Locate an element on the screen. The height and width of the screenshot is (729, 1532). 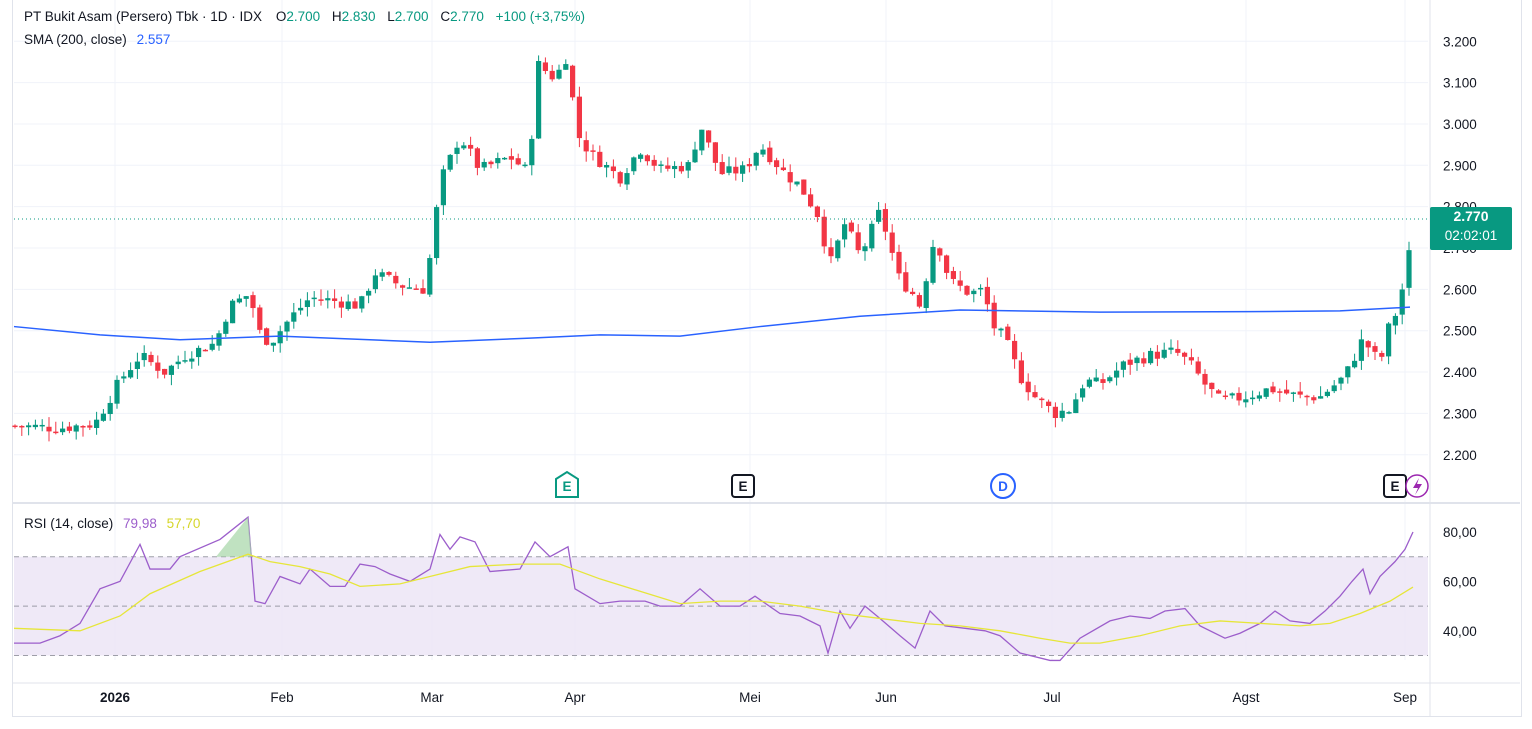
dividend-marker-icon is located at coordinates (1003, 486).